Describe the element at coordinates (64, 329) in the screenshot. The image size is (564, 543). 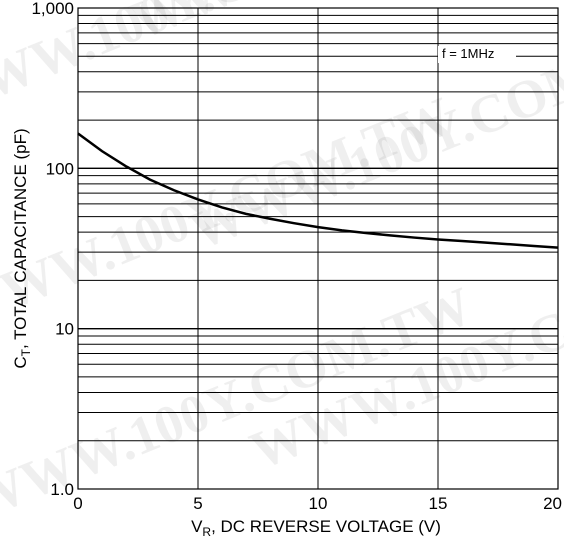
I see `y-tick-label: 10` at that location.